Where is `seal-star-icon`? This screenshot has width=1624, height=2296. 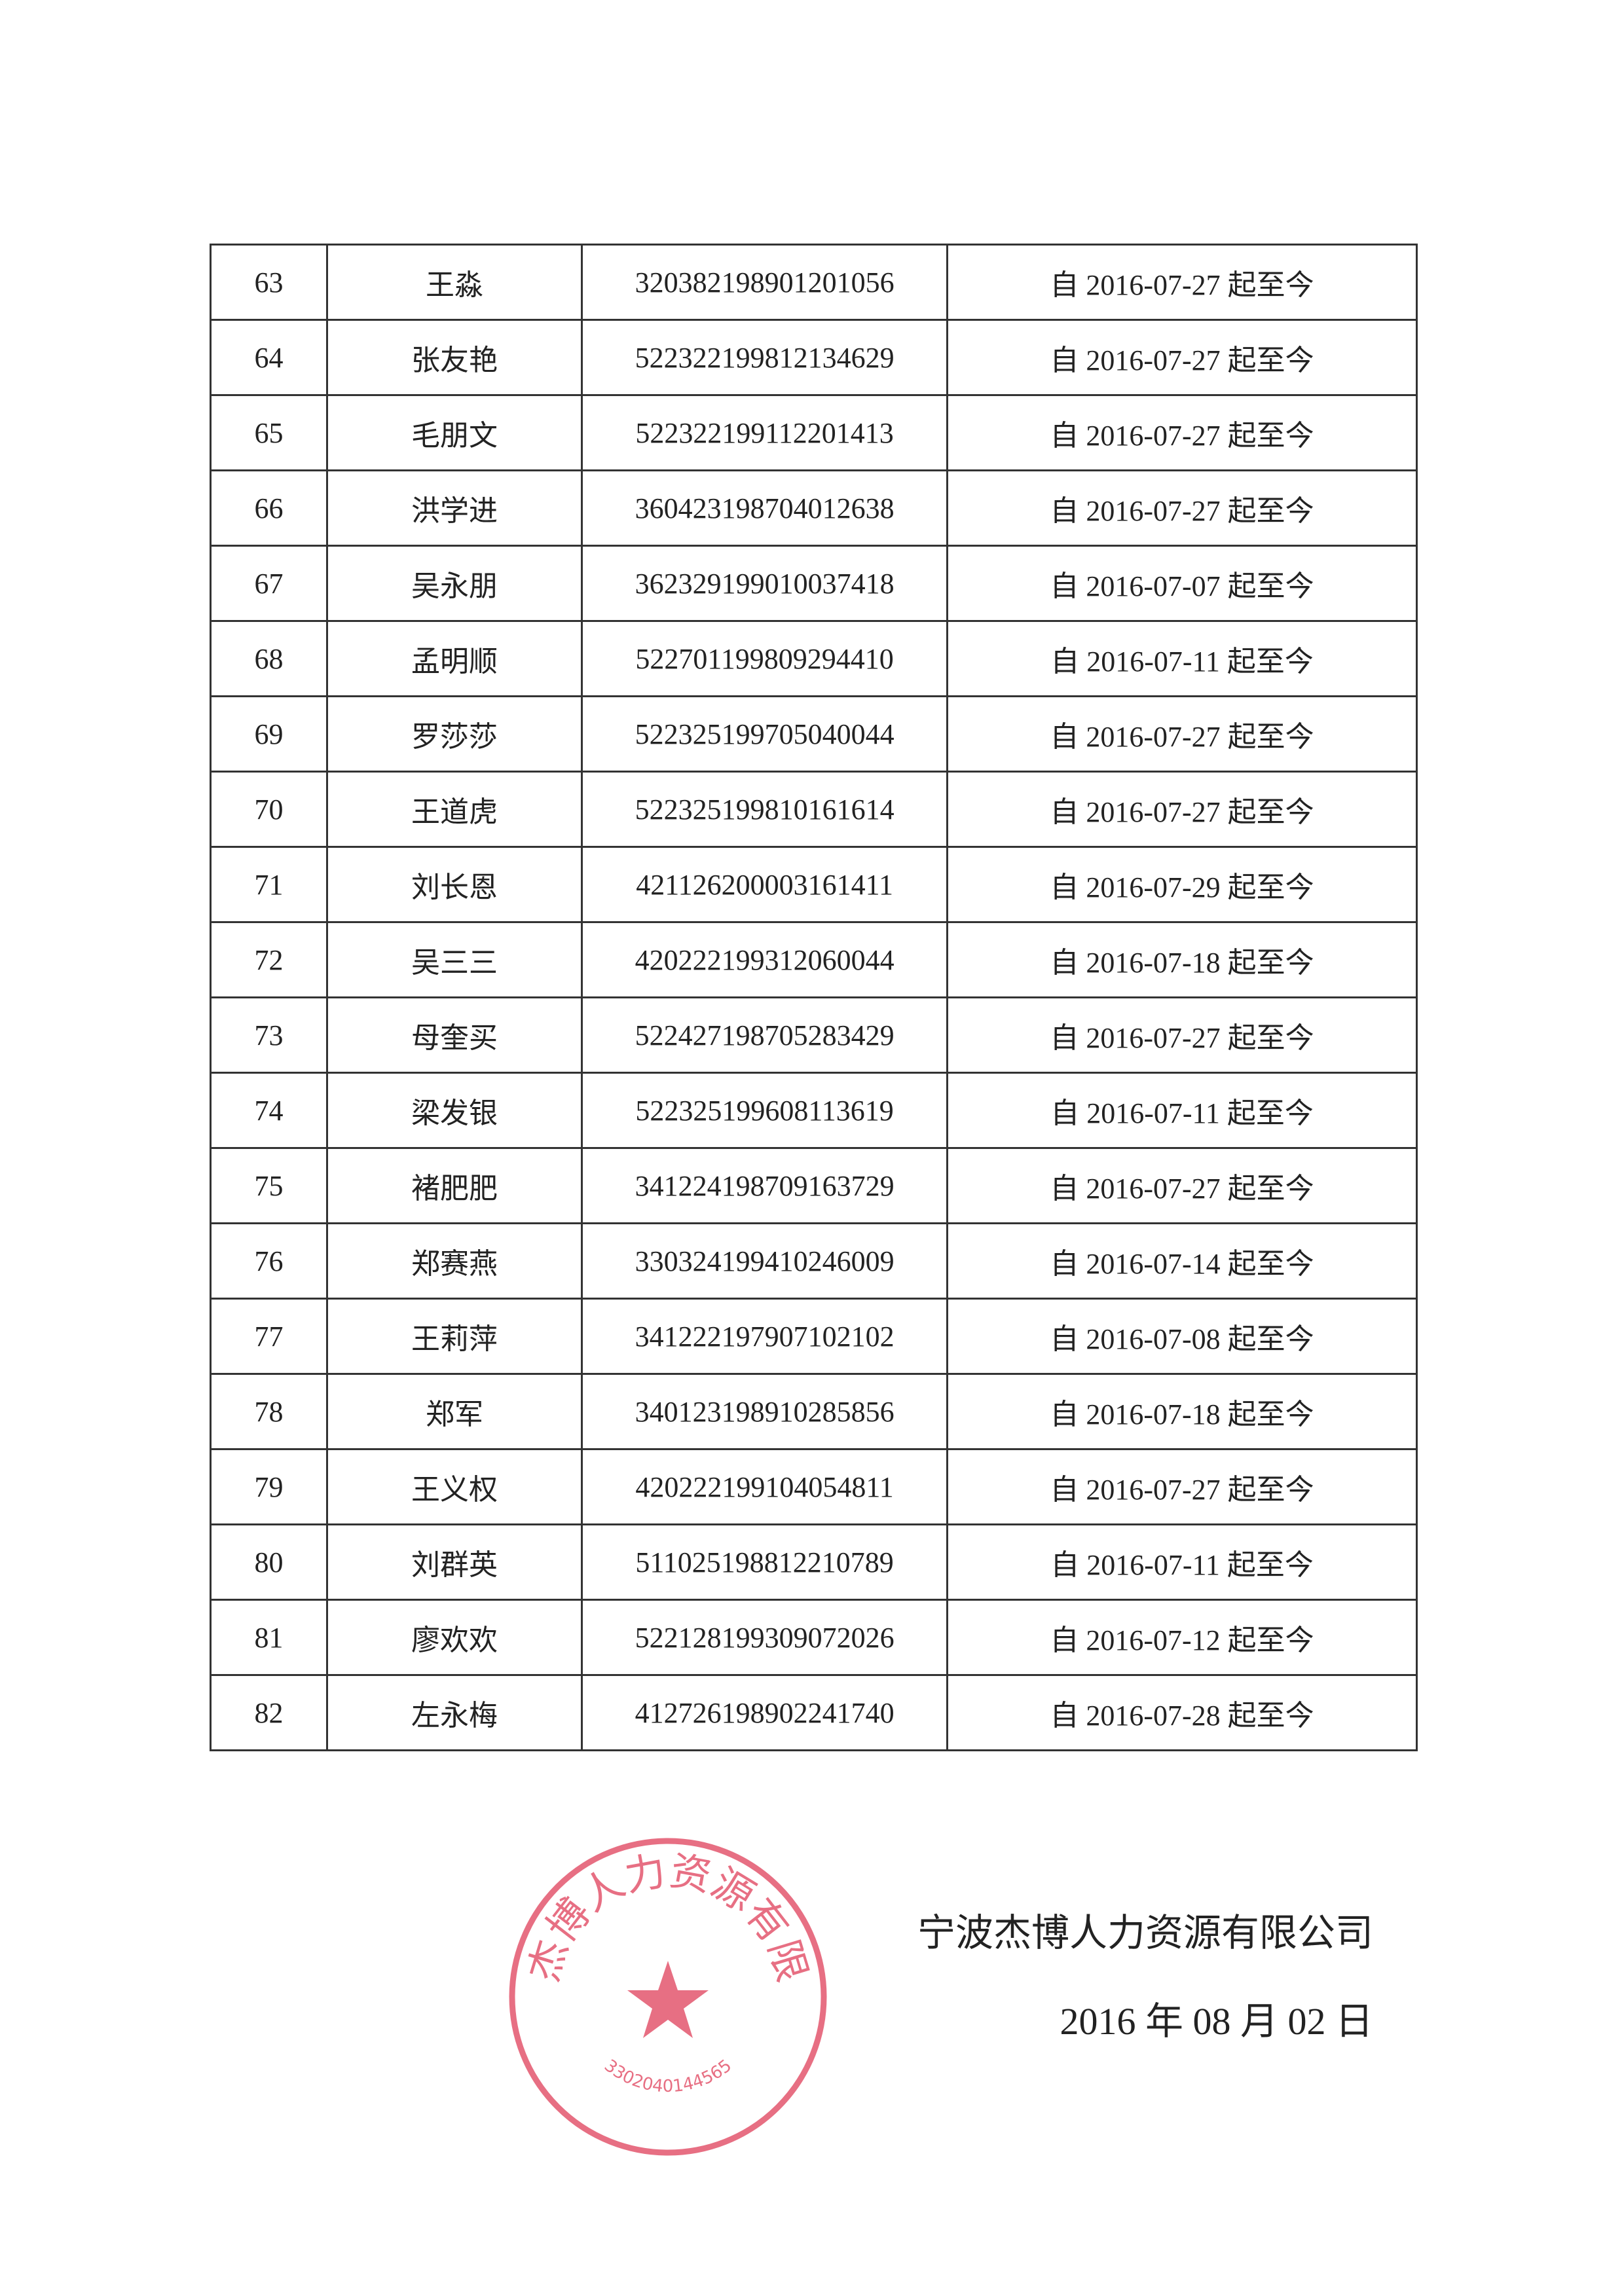
seal-star-icon is located at coordinates (668, 1999).